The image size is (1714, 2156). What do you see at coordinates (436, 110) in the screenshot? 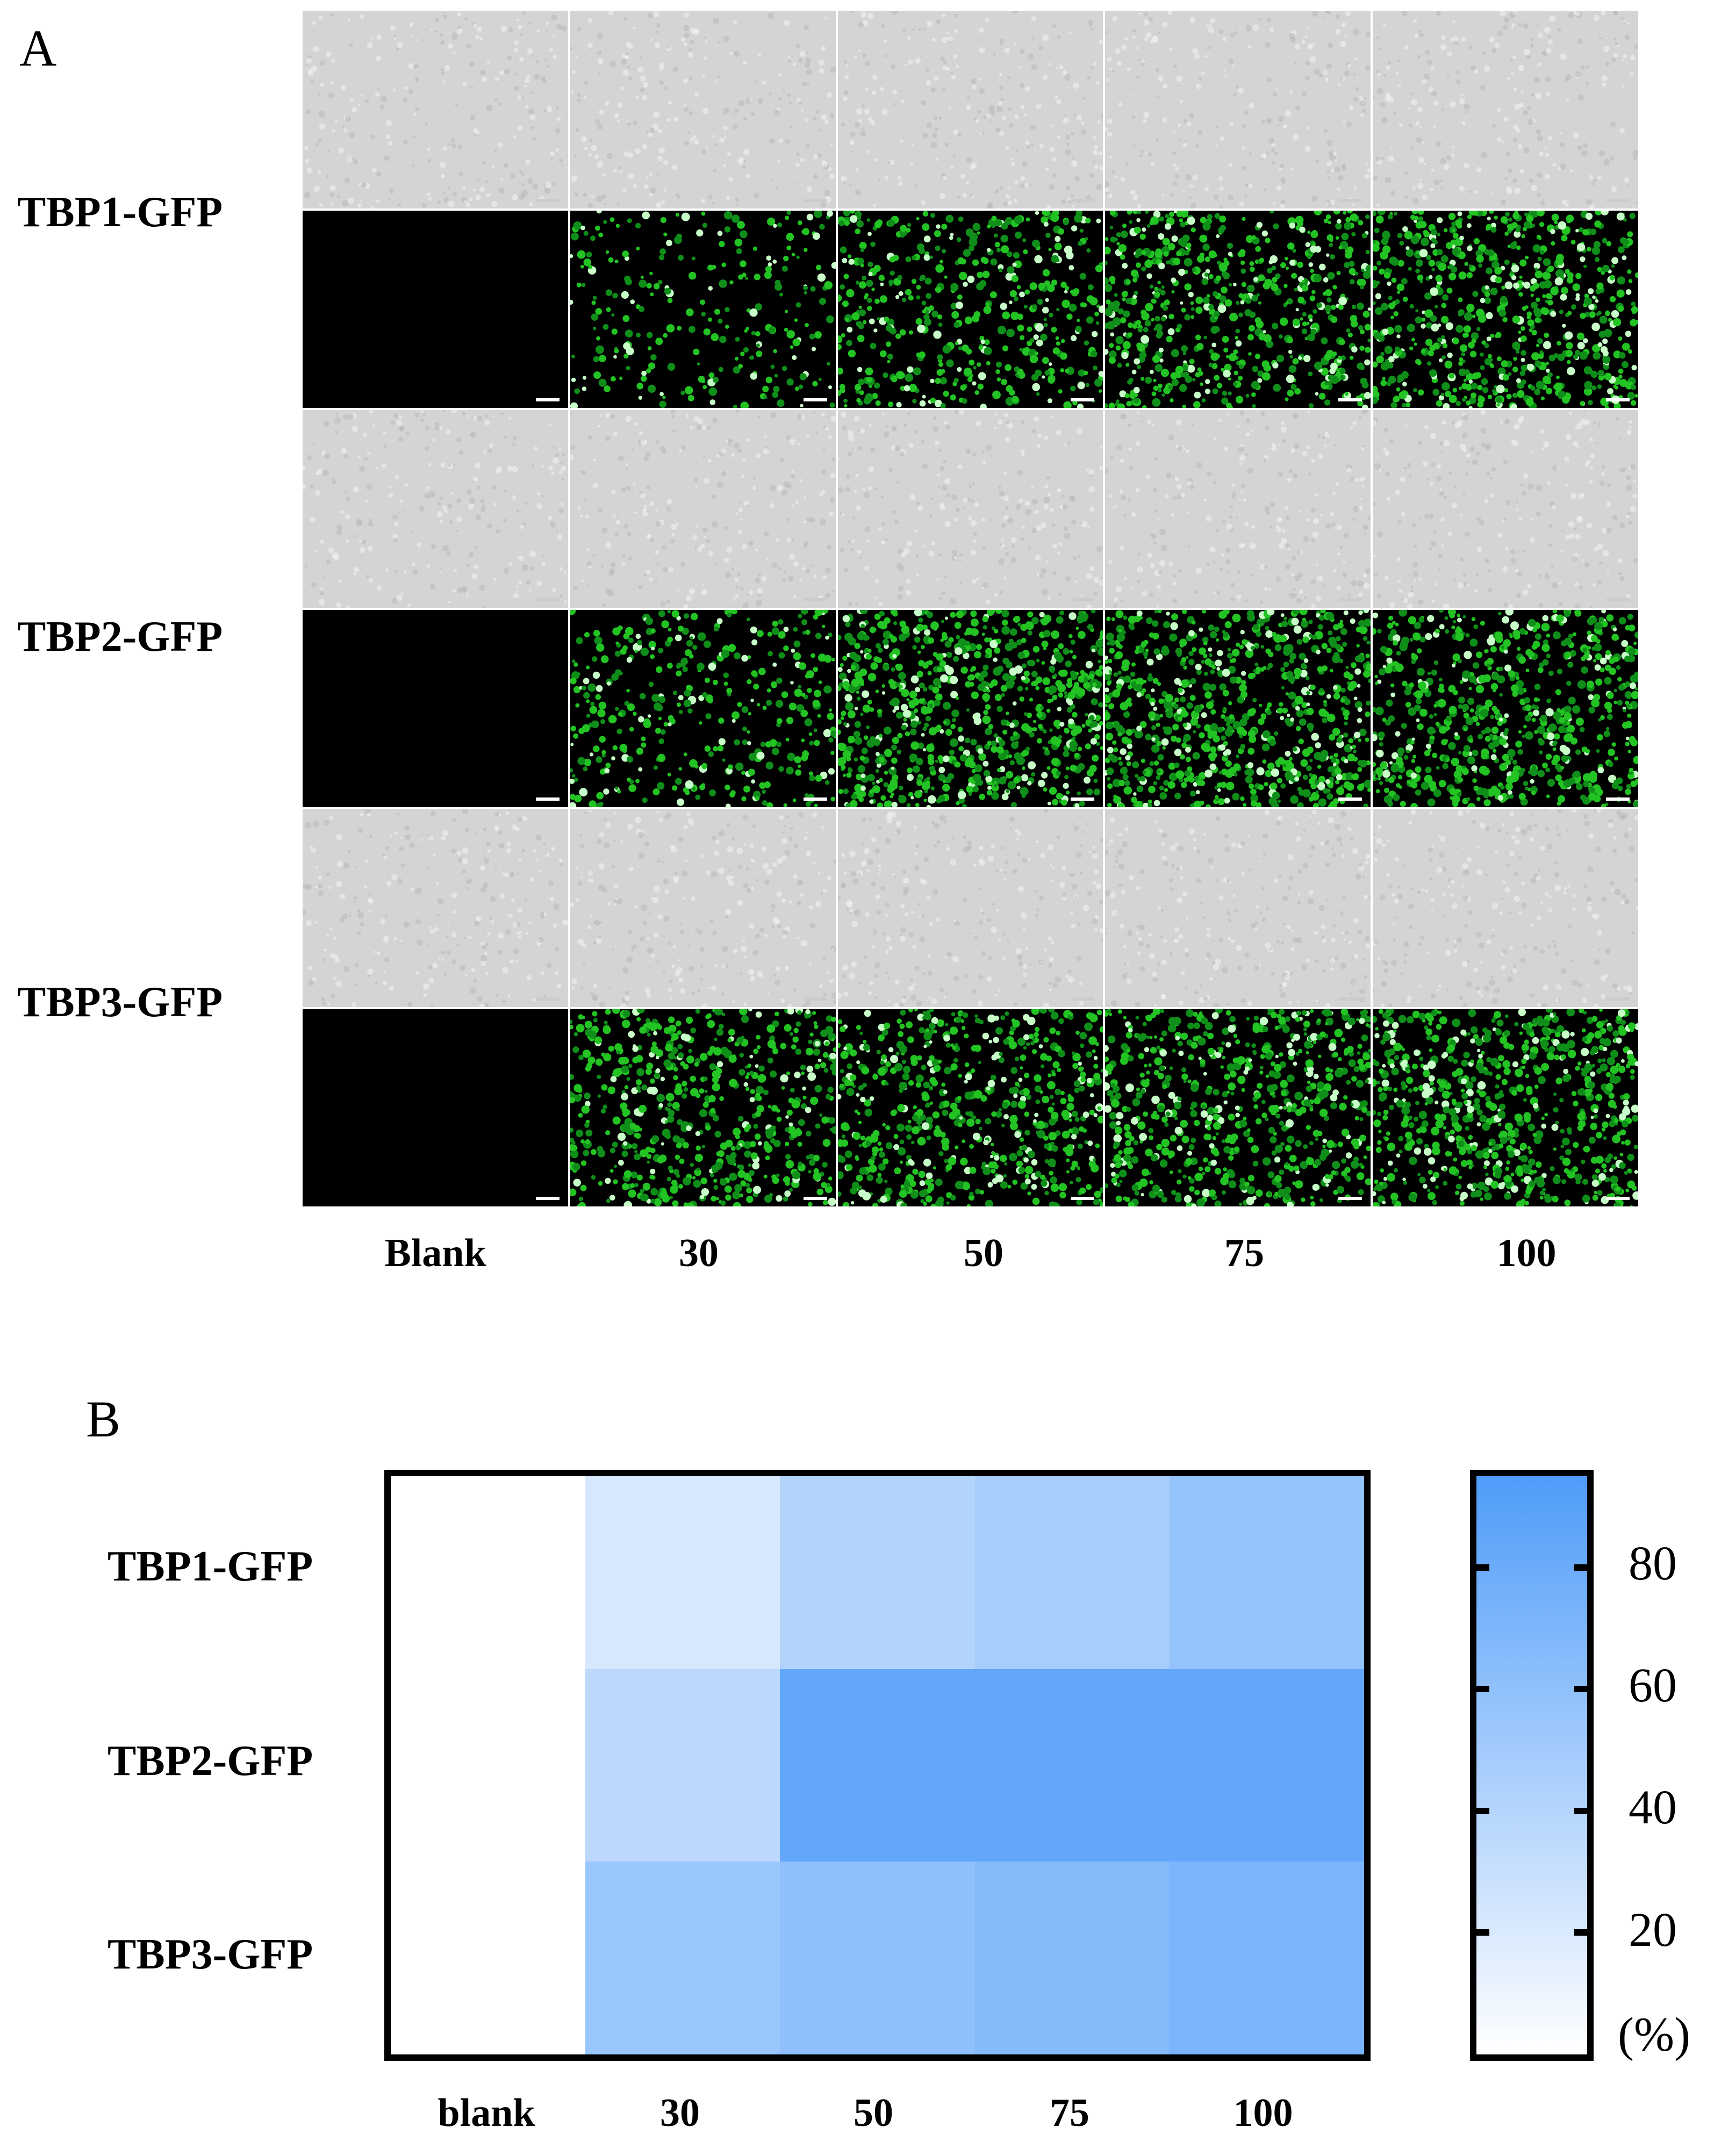
I see `brightfield-image-tbp1-blank` at bounding box center [436, 110].